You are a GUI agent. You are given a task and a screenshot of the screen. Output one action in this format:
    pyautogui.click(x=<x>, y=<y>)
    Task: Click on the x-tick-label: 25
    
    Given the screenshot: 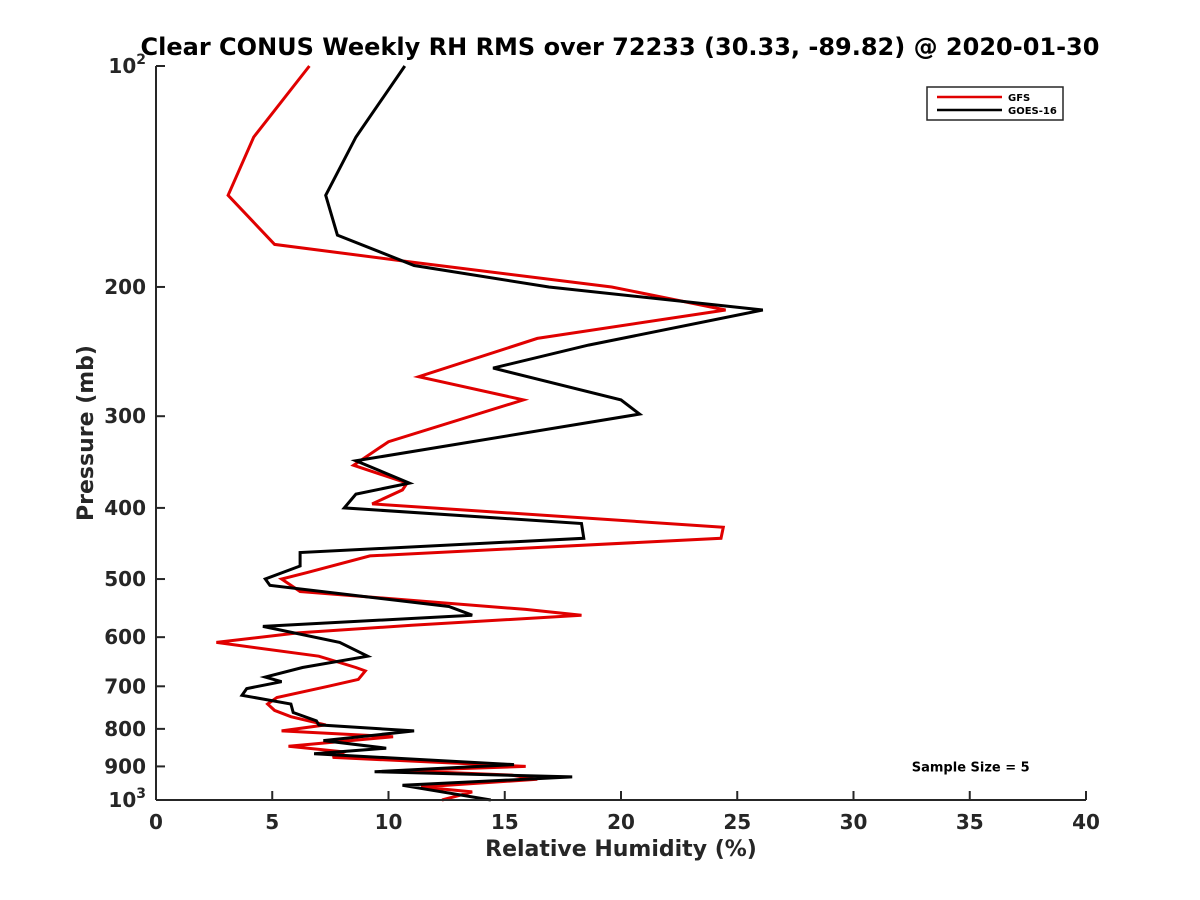 What is the action you would take?
    pyautogui.click(x=737, y=822)
    